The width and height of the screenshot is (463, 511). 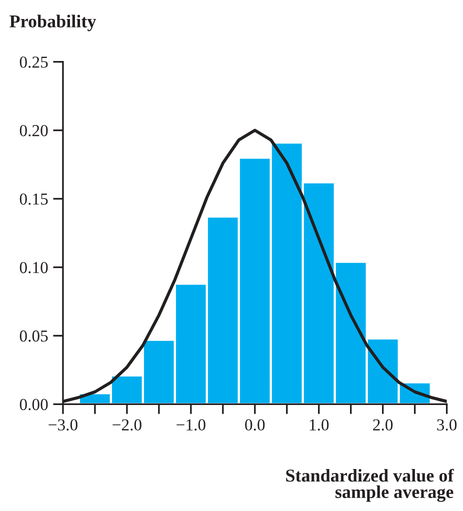 I want to click on x-tick-label: −2.0, so click(x=127, y=425).